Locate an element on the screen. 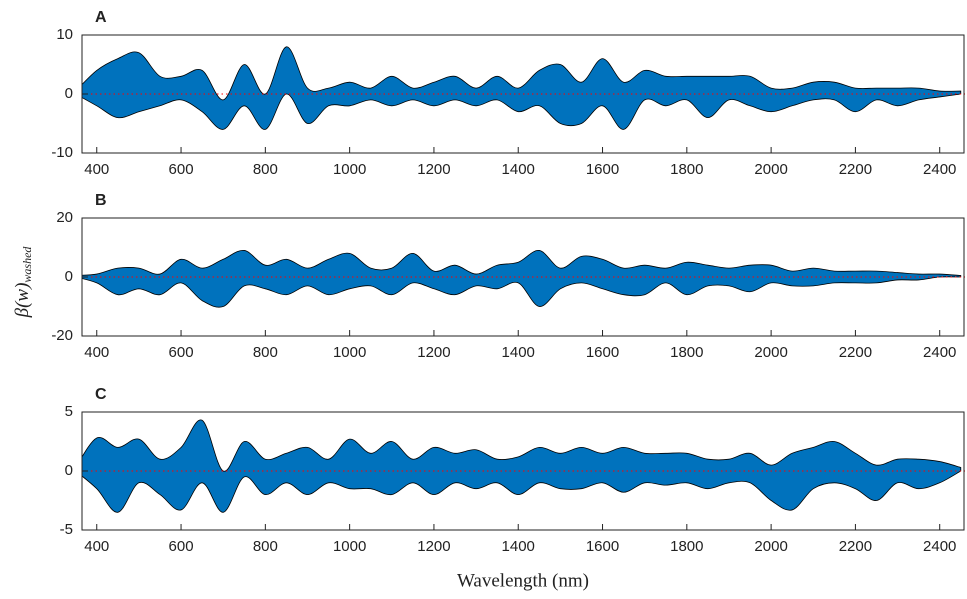  x-axis-label: Wavelength (nm) is located at coordinates (523, 580).